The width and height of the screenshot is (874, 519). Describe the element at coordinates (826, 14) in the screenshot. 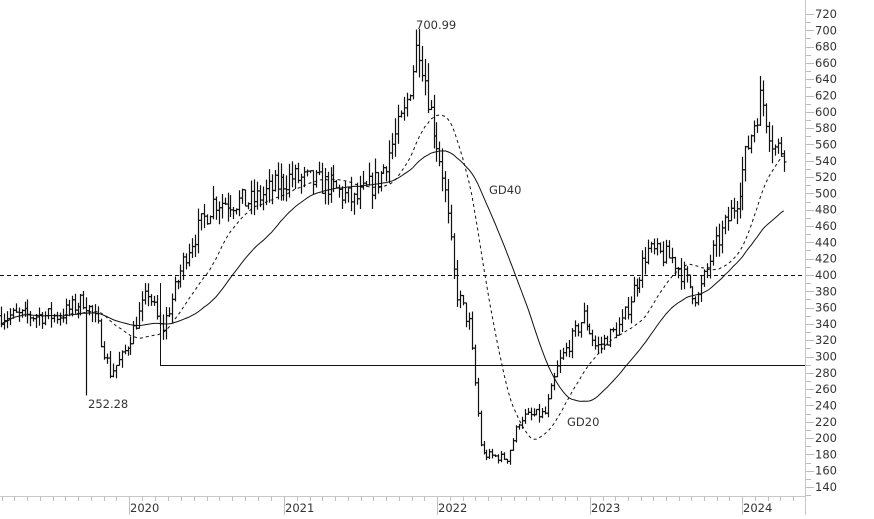

I see `y-tick-label: 720` at that location.